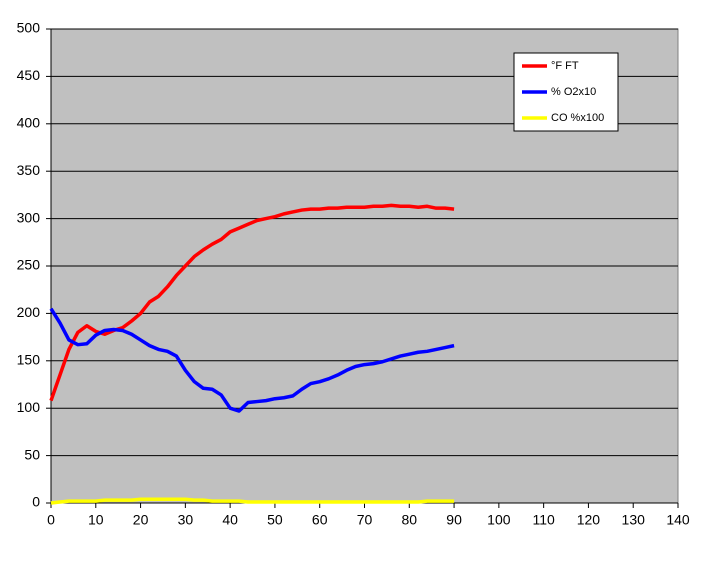 Image resolution: width=707 pixels, height=563 pixels. I want to click on x-tick-label: 70, so click(365, 520).